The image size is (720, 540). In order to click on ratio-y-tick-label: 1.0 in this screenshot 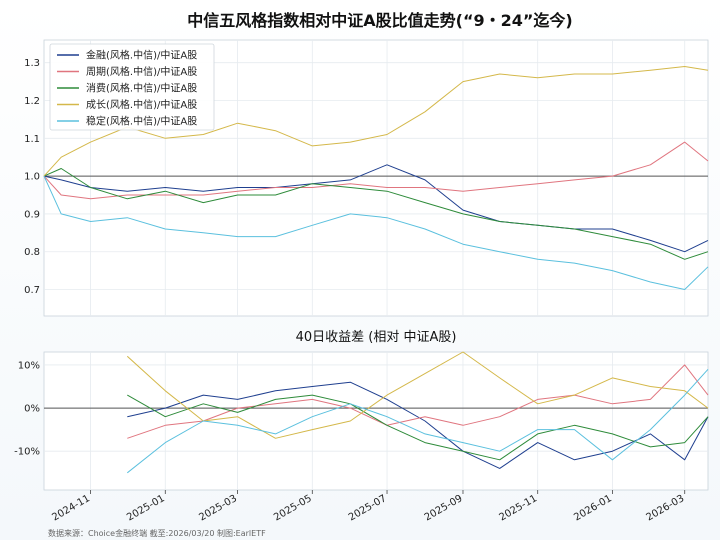, I will do `click(32, 177)`.